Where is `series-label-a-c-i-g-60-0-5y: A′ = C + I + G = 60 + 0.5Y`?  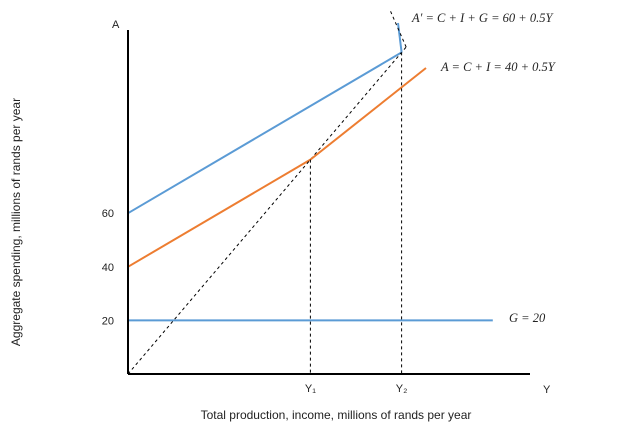 series-label-a-c-i-g-60-0-5y: A′ = C + I + G = 60 + 0.5Y is located at coordinates (482, 18).